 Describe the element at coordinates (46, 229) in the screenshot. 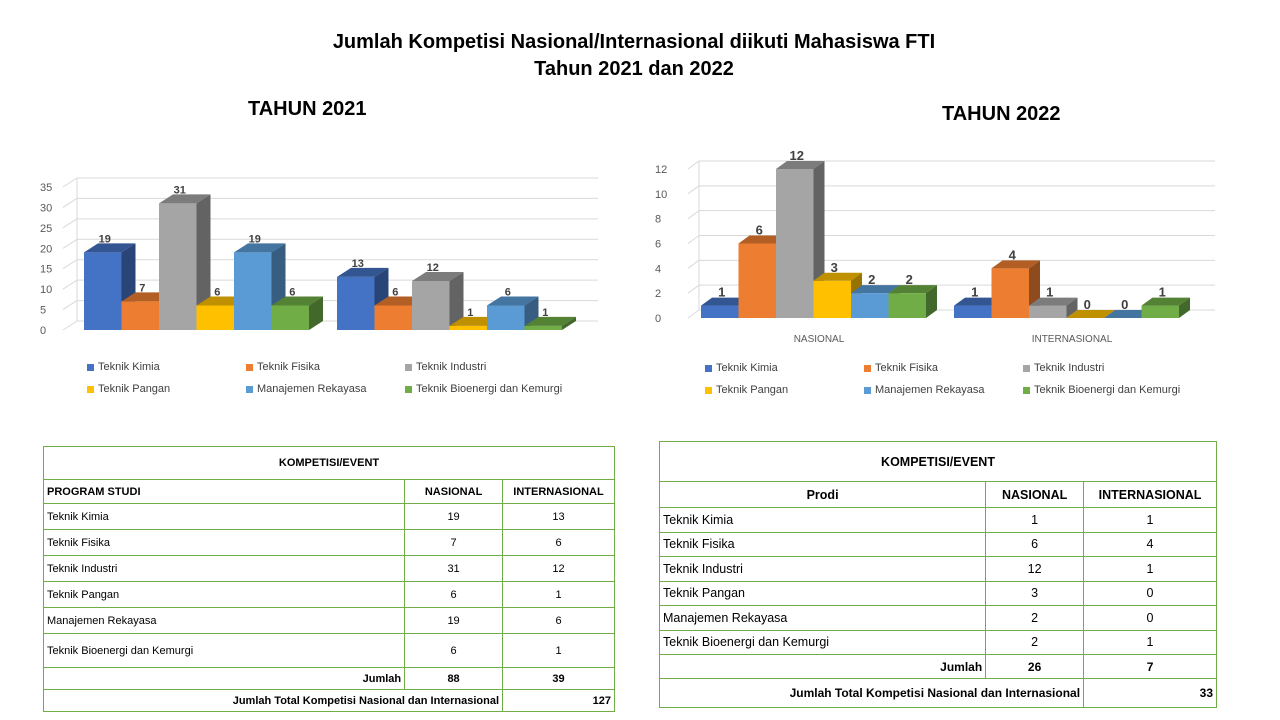

I see `y-tick-label: 25` at that location.